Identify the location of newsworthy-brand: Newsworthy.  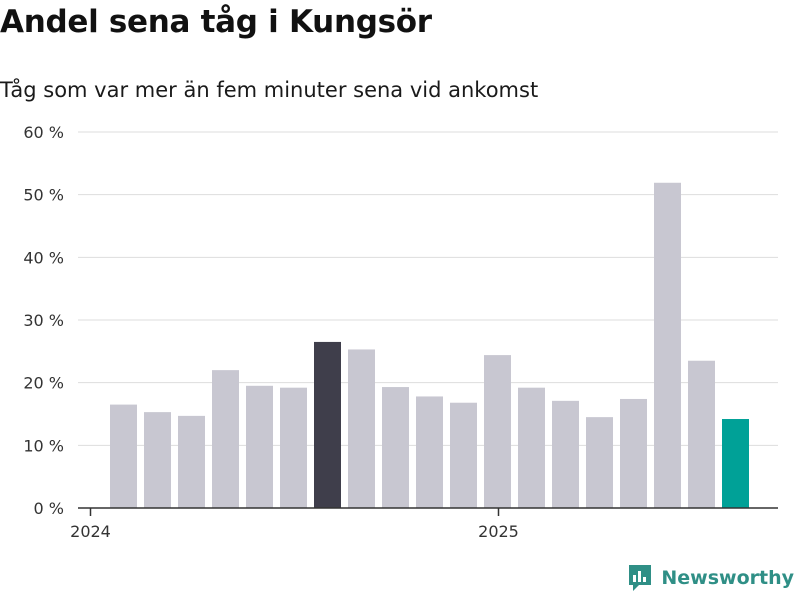
(710, 578).